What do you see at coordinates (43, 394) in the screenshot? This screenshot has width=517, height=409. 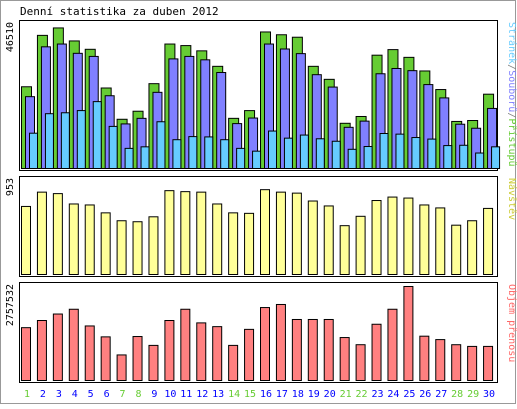 I see `day-label: 2` at bounding box center [43, 394].